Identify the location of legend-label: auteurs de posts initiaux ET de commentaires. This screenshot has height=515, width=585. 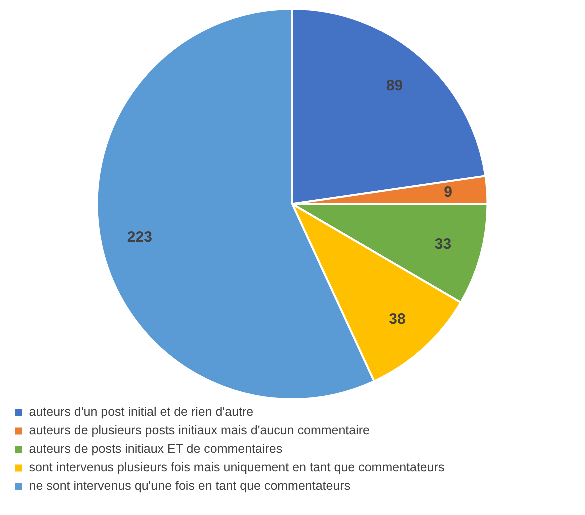
(156, 449).